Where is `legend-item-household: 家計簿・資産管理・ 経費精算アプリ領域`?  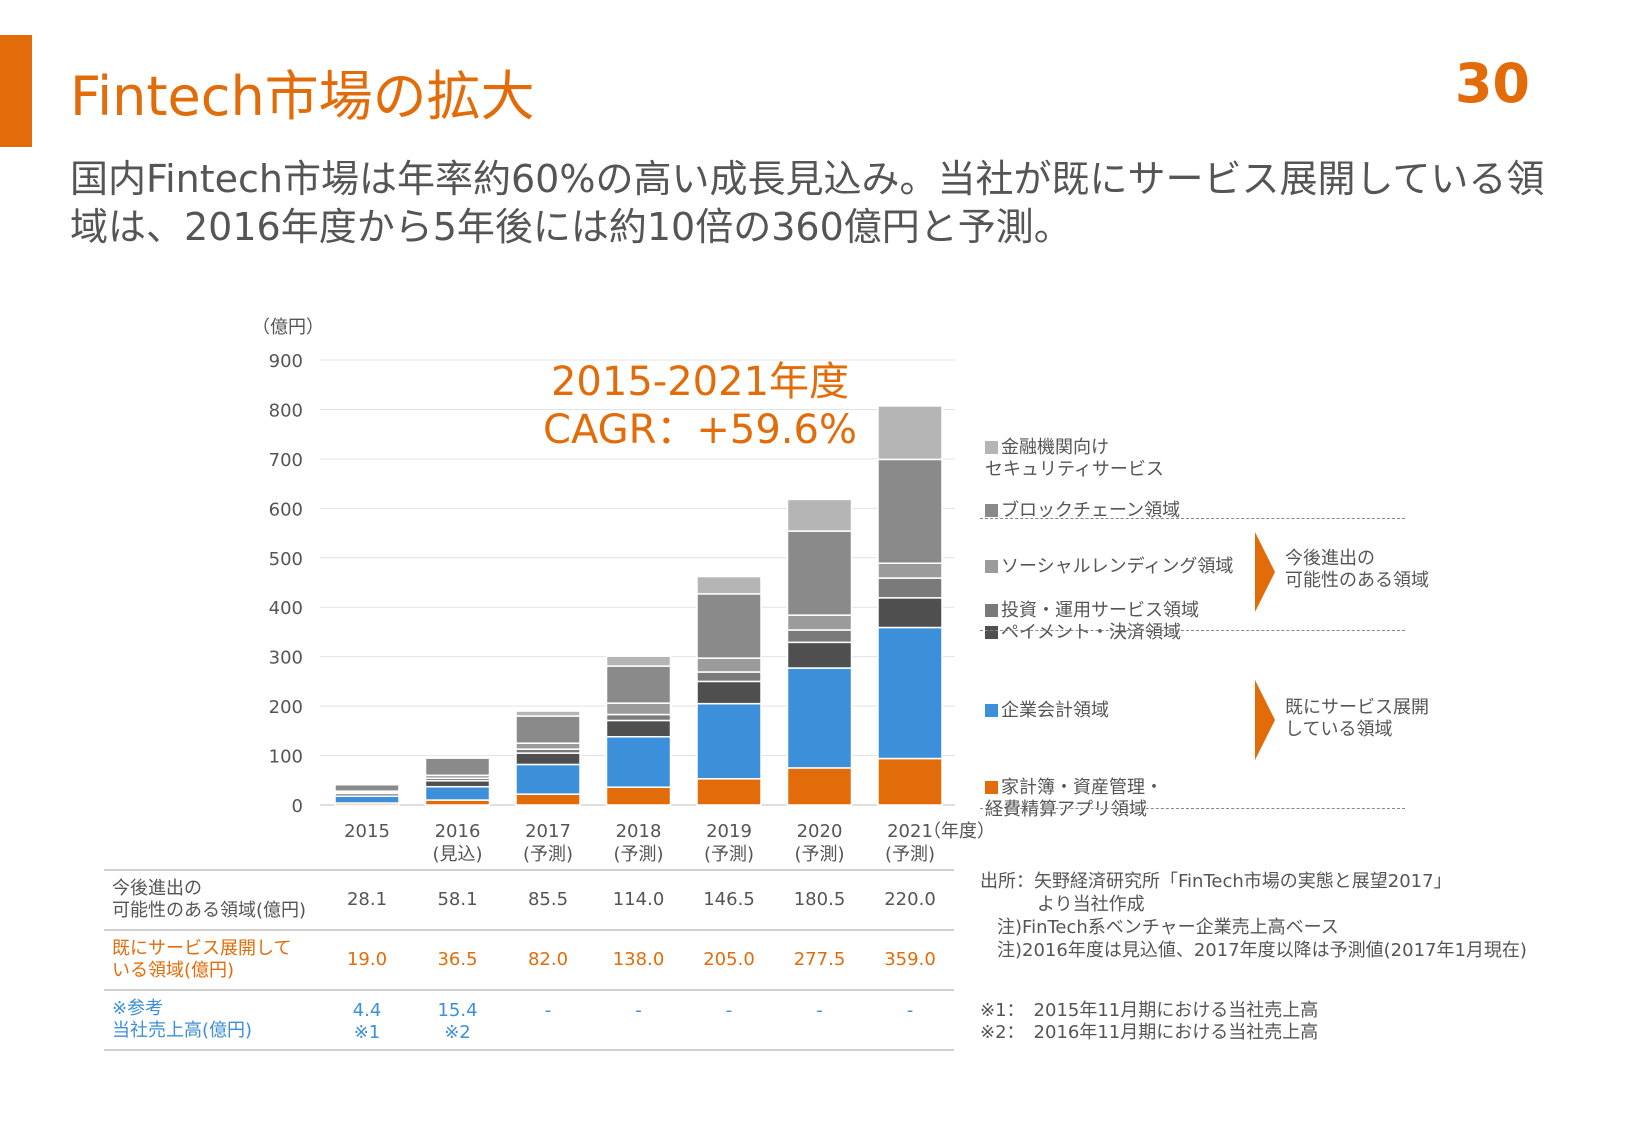 legend-item-household: 家計簿・資産管理・ 経費精算アプリ領域 is located at coordinates (1074, 788).